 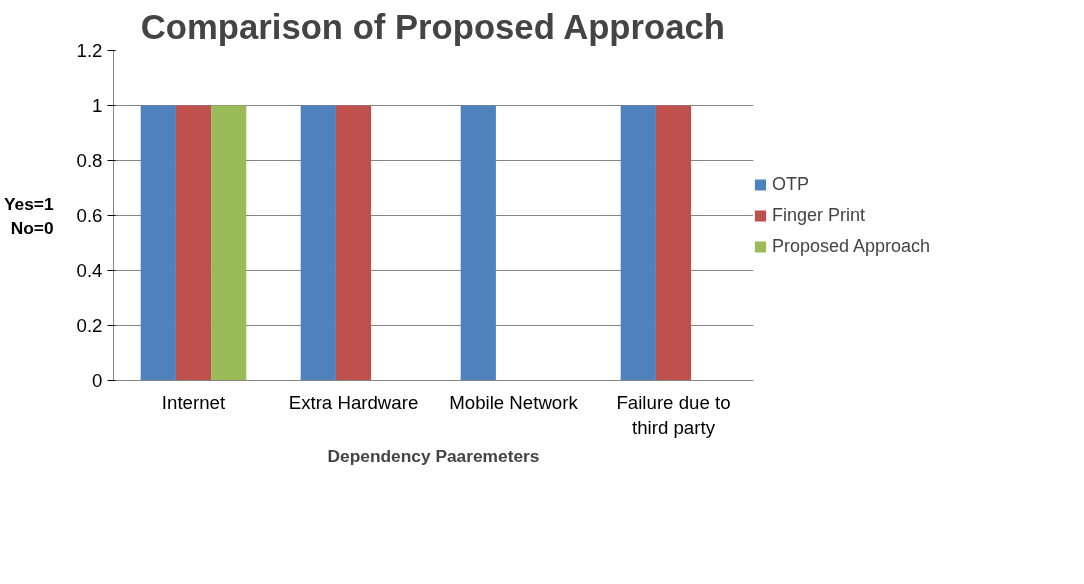 What do you see at coordinates (353, 402) in the screenshot?
I see `x-tick-label: Extra Hardware` at bounding box center [353, 402].